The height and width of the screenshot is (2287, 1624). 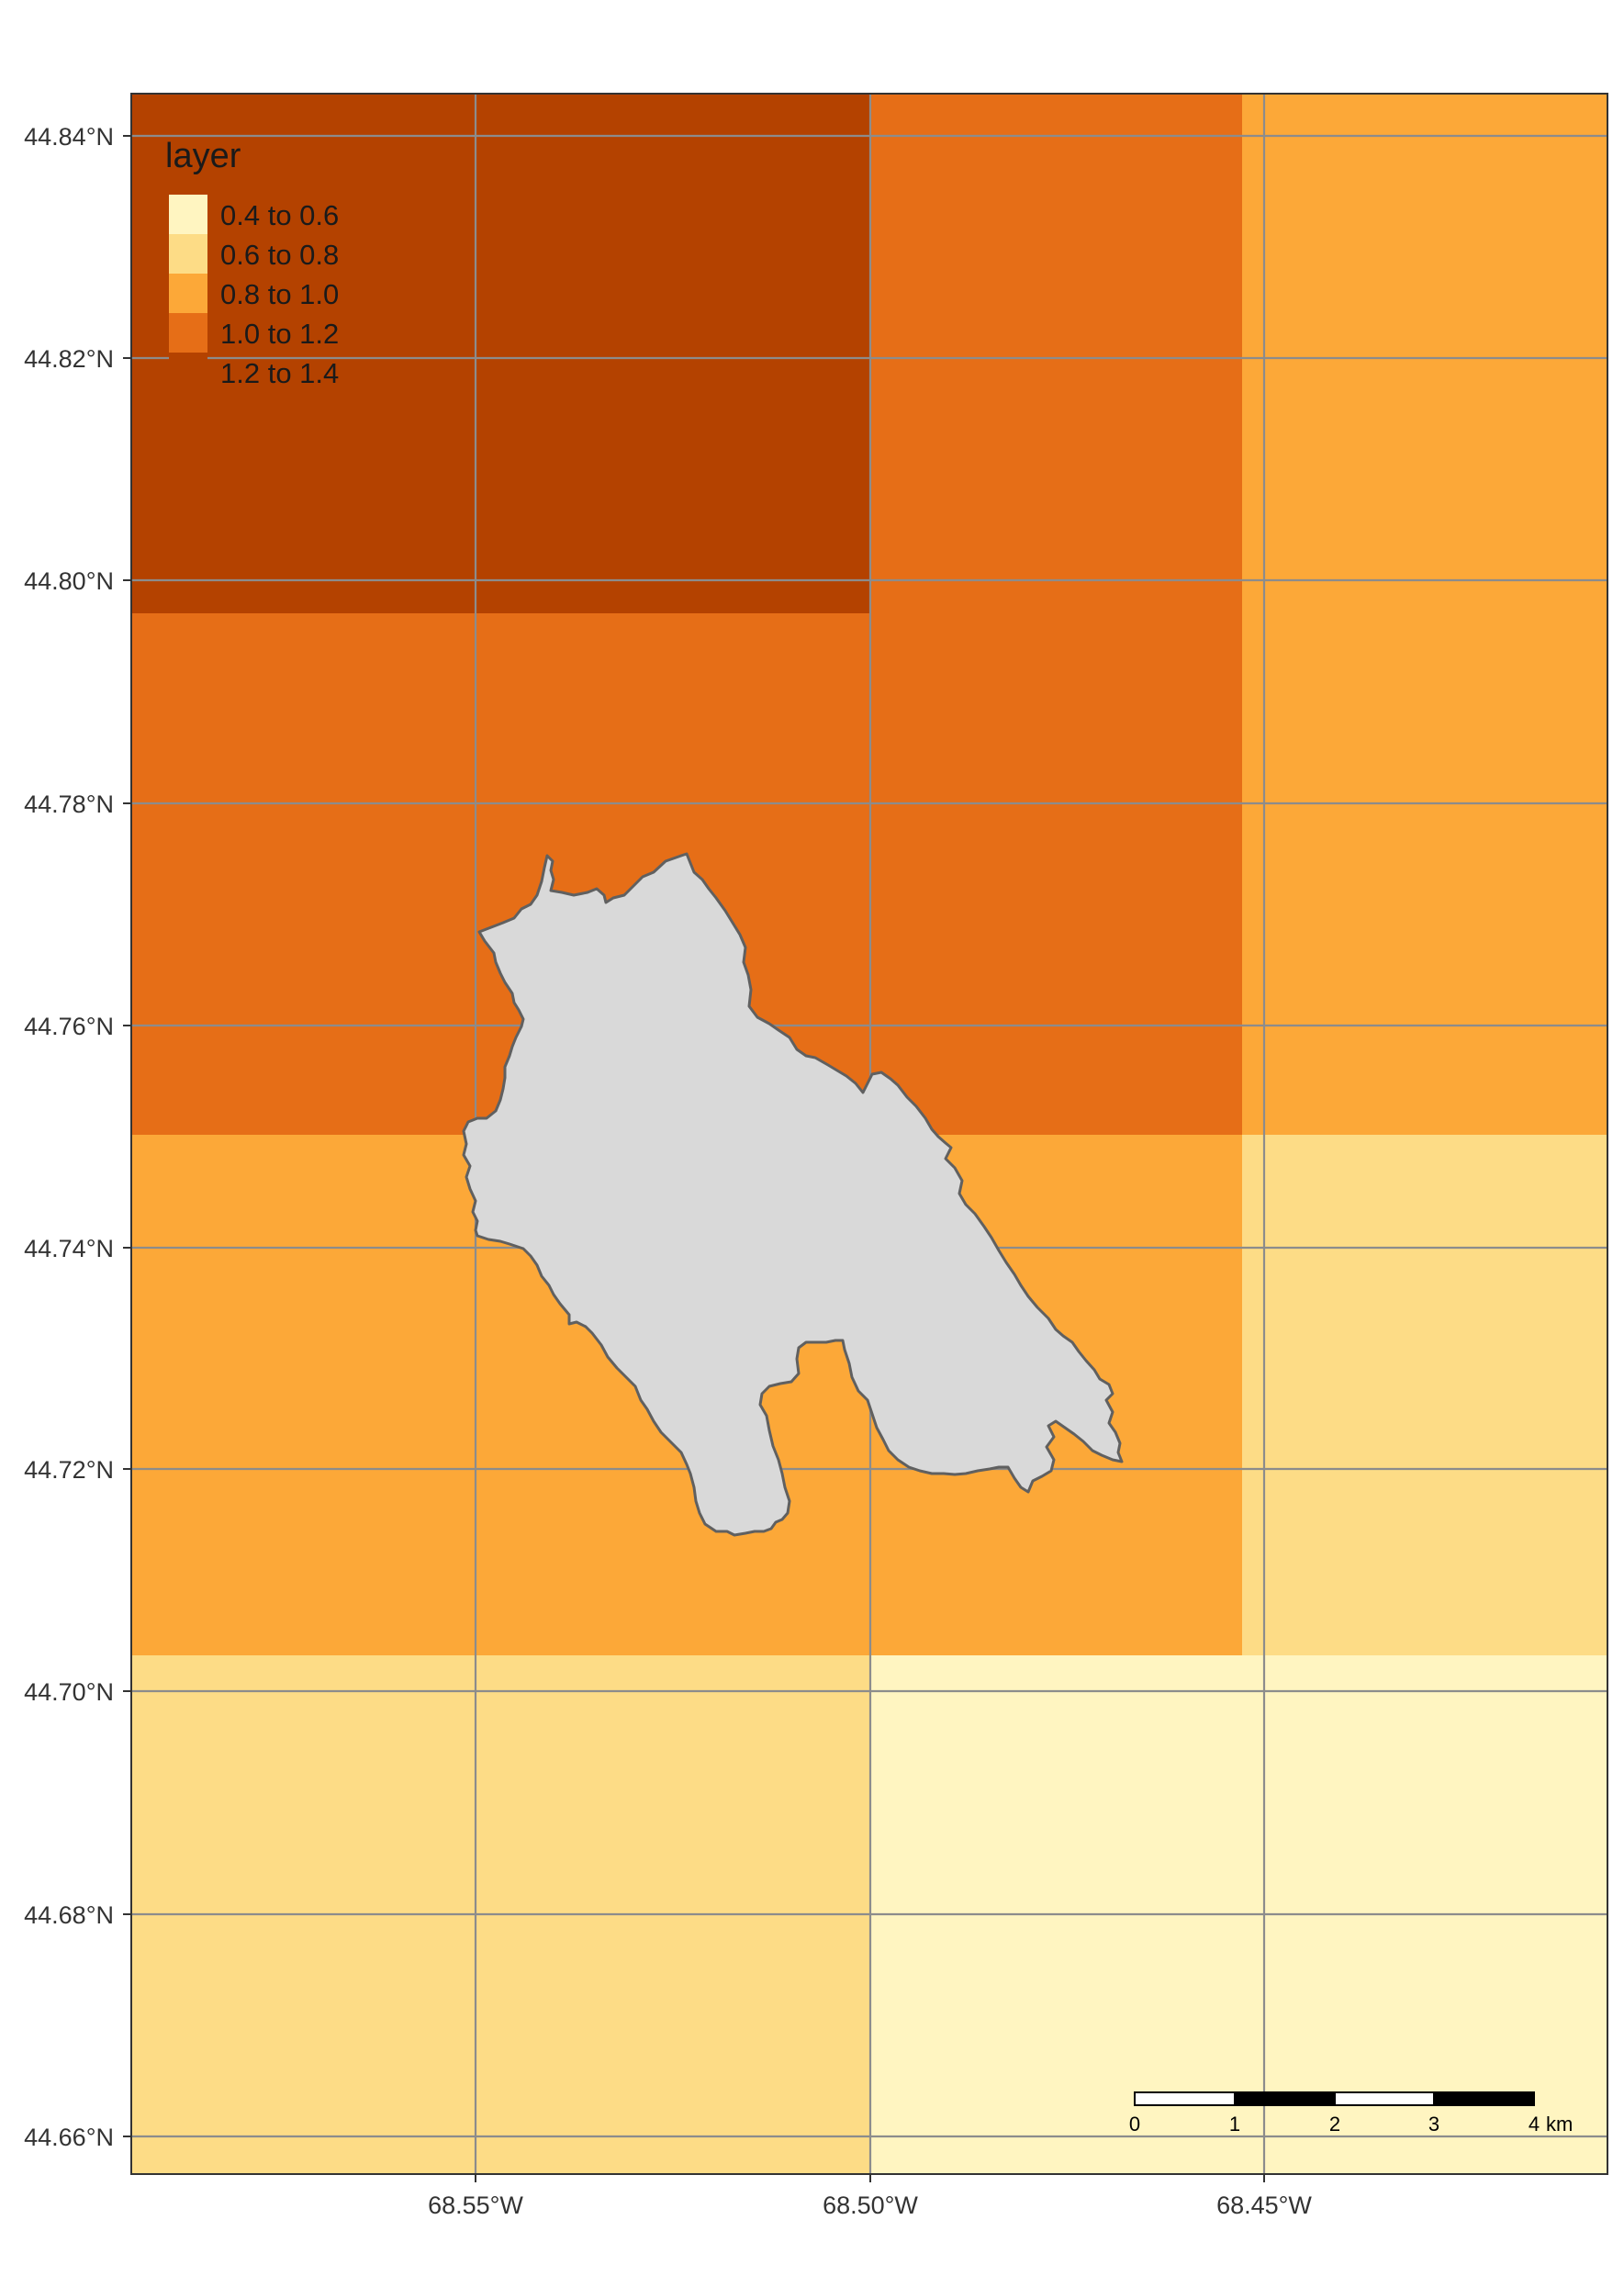 What do you see at coordinates (69, 804) in the screenshot?
I see `y-tick-label: 44.78°N` at bounding box center [69, 804].